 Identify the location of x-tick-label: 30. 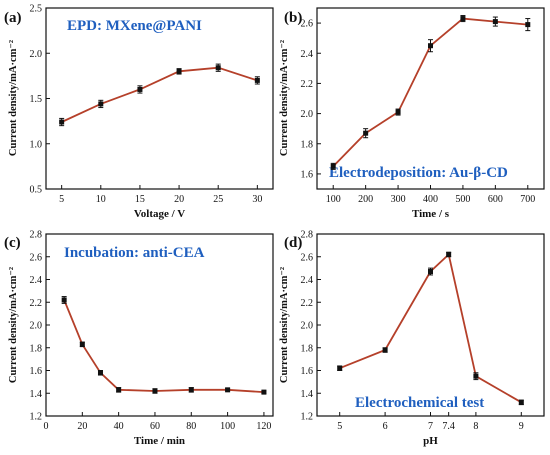
(257, 199).